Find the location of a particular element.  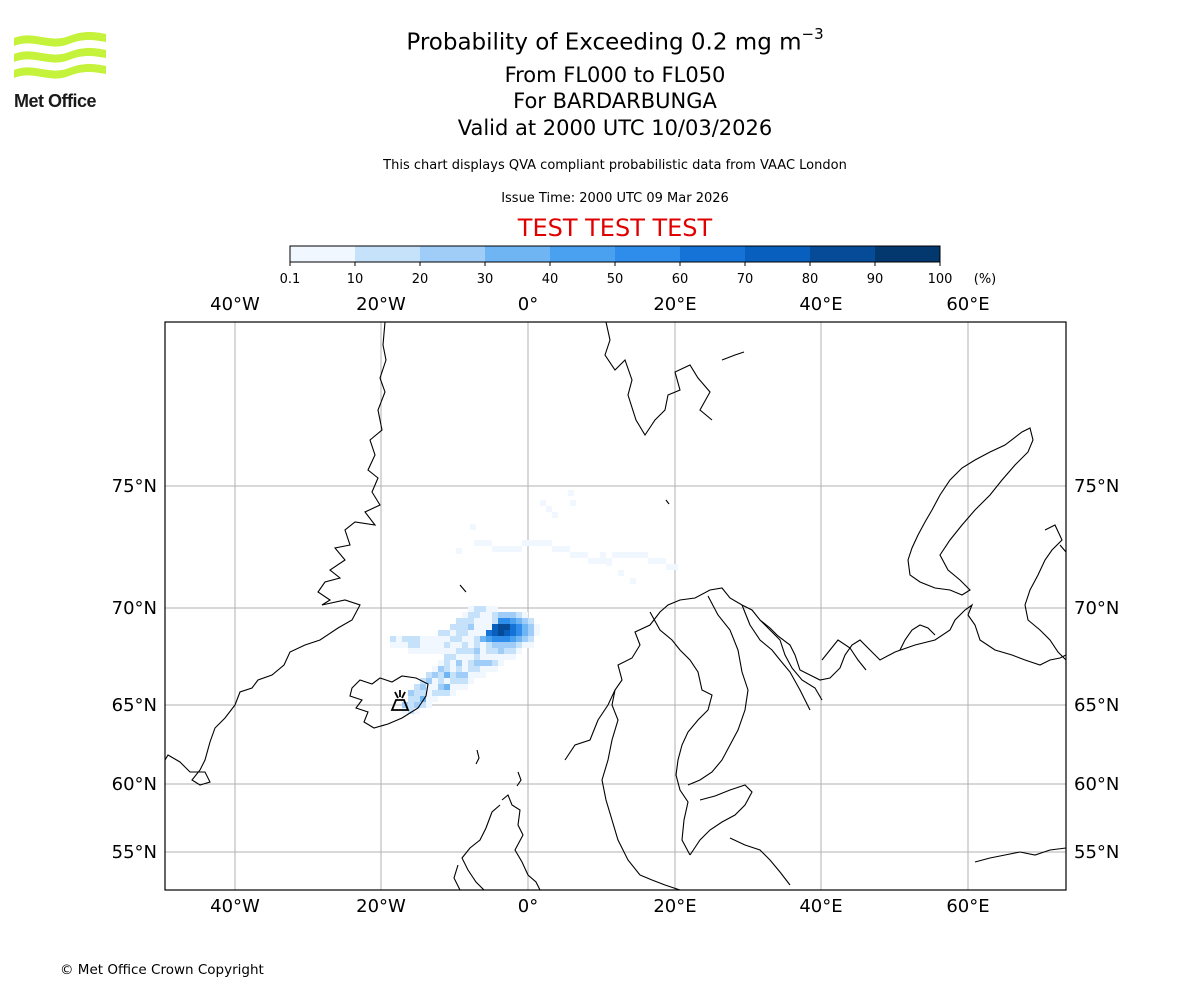

subtitle-valid: Valid at 2000 UTC 10/03/2026 is located at coordinates (615, 128).